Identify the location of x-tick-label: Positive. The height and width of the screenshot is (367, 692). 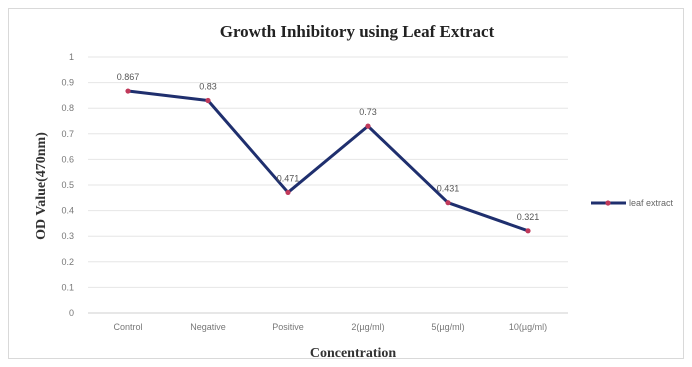
(288, 327).